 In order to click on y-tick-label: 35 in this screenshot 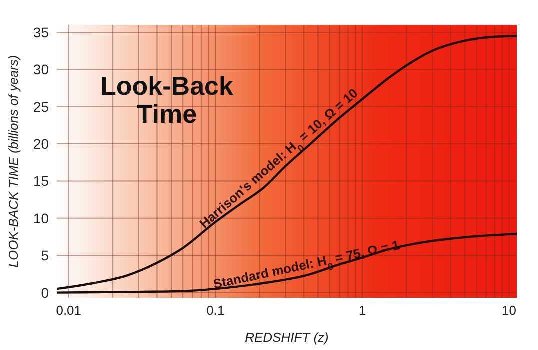, I will do `click(41, 32)`.